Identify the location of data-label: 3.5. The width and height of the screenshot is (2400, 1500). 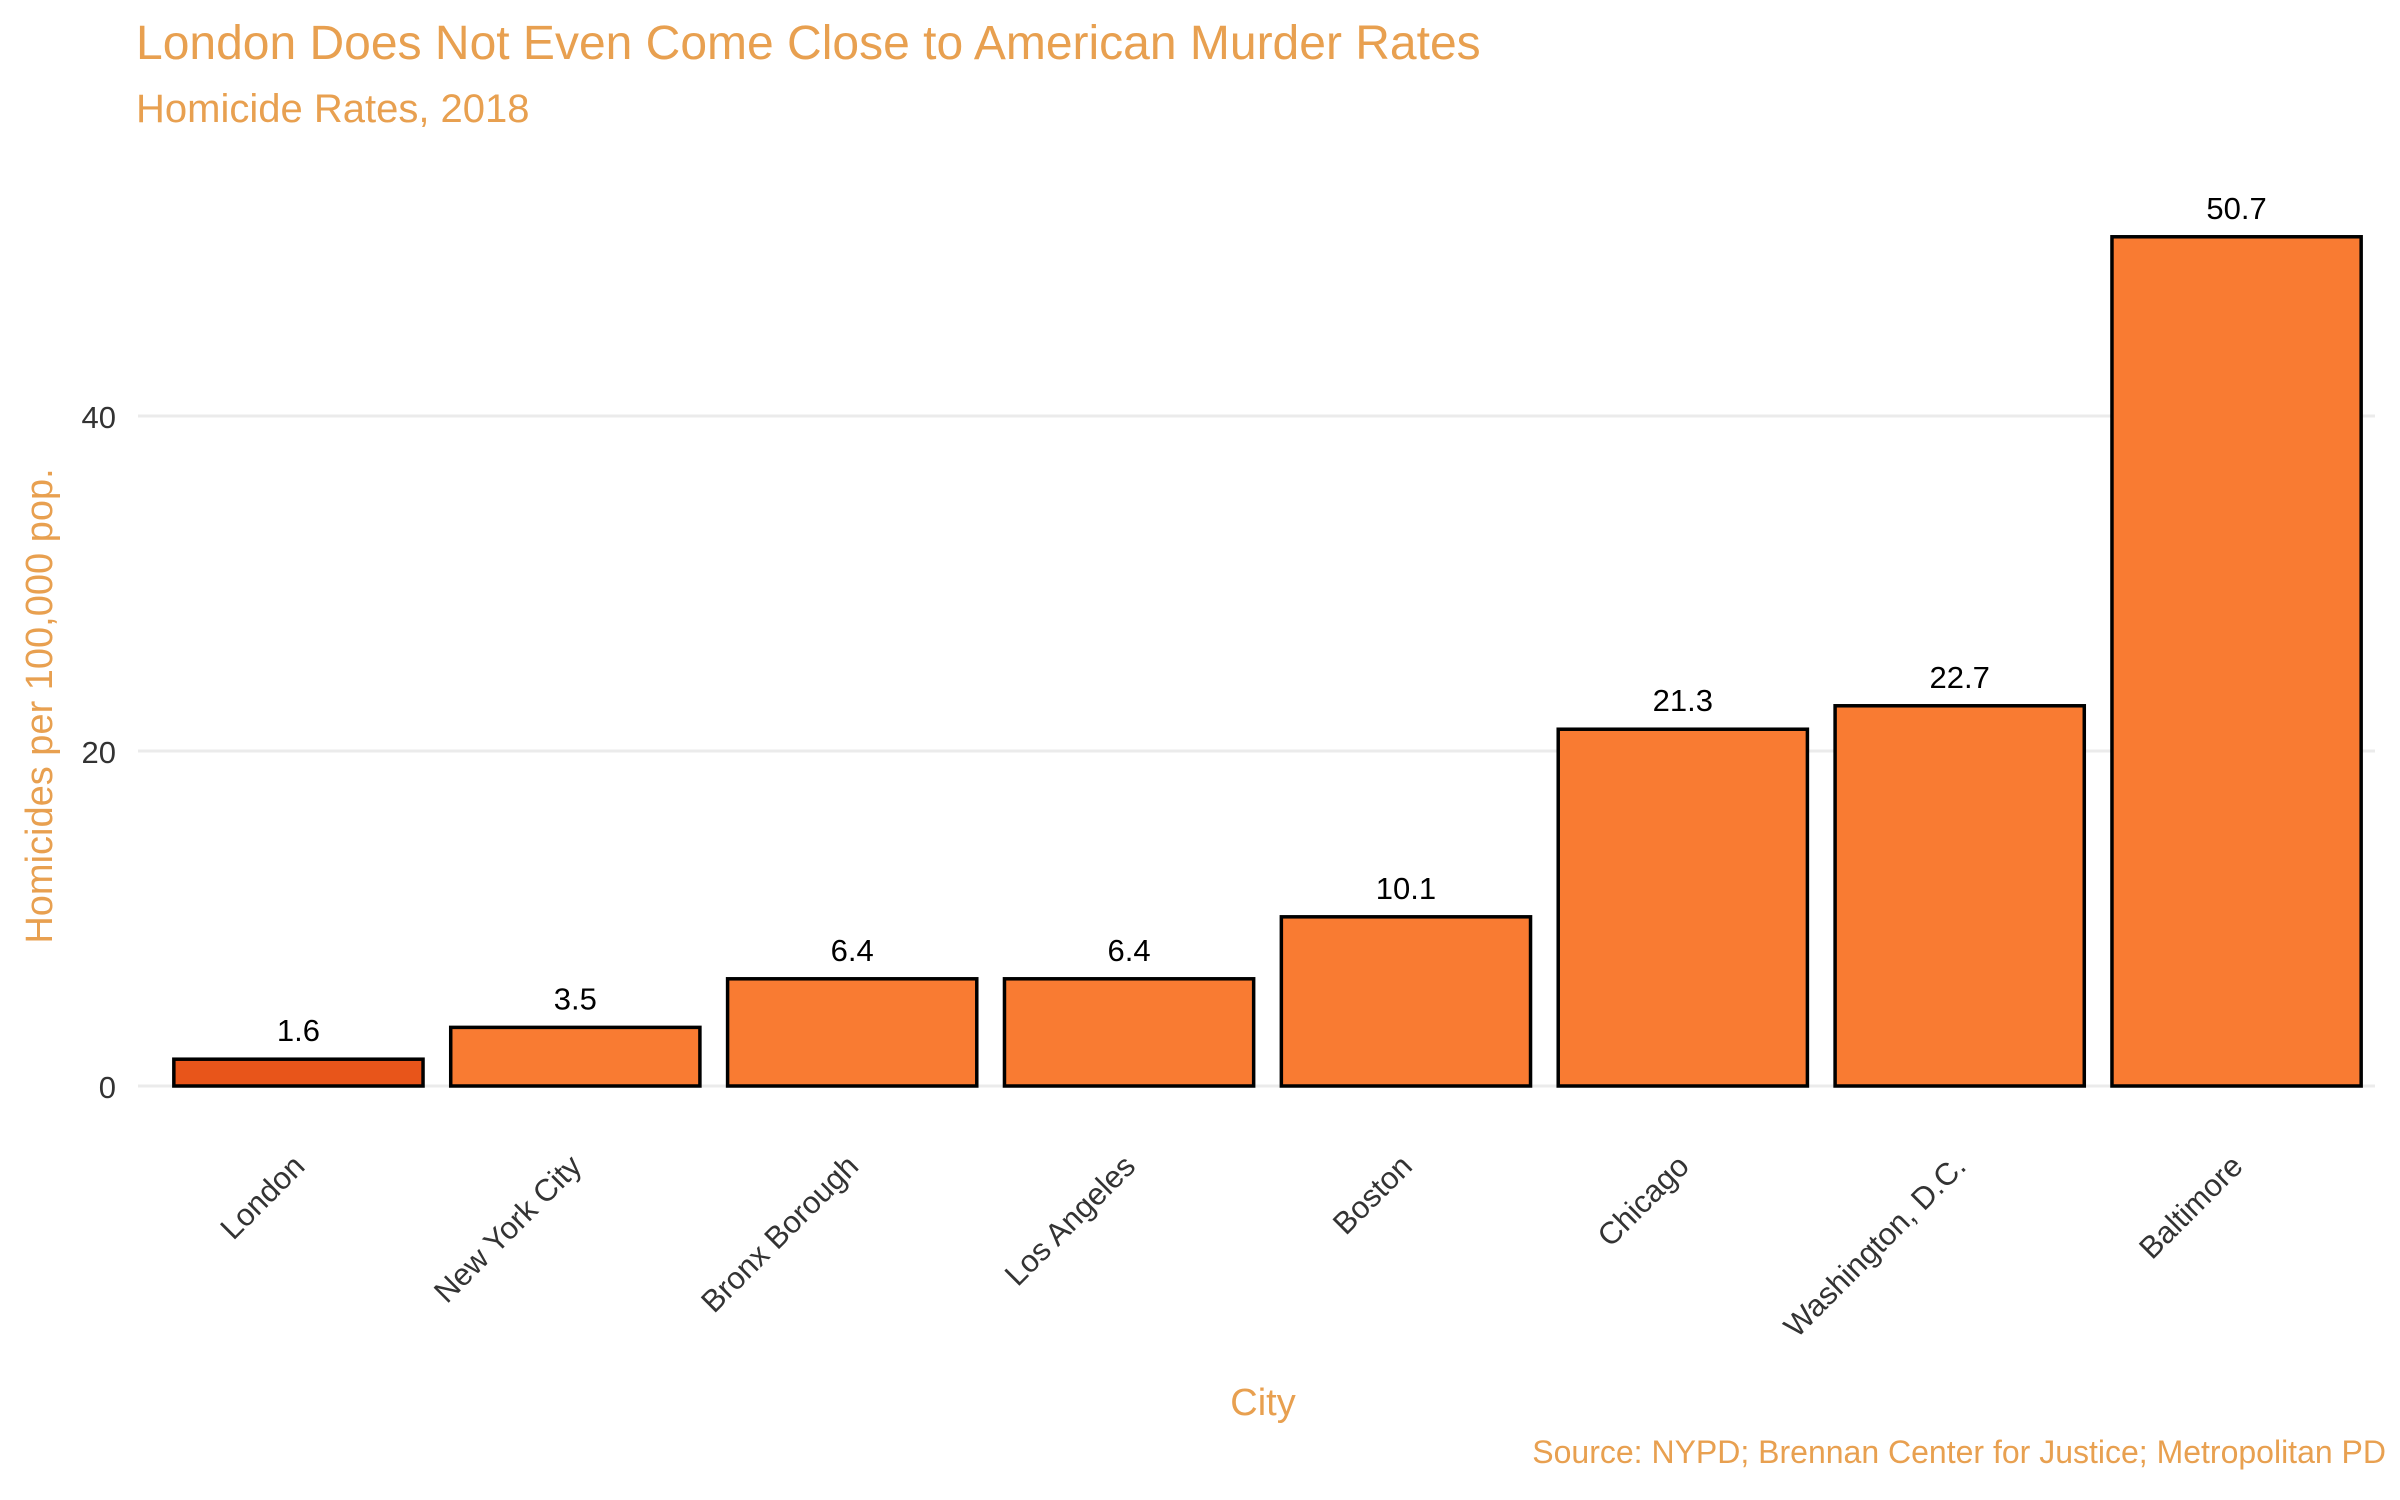
(575, 998).